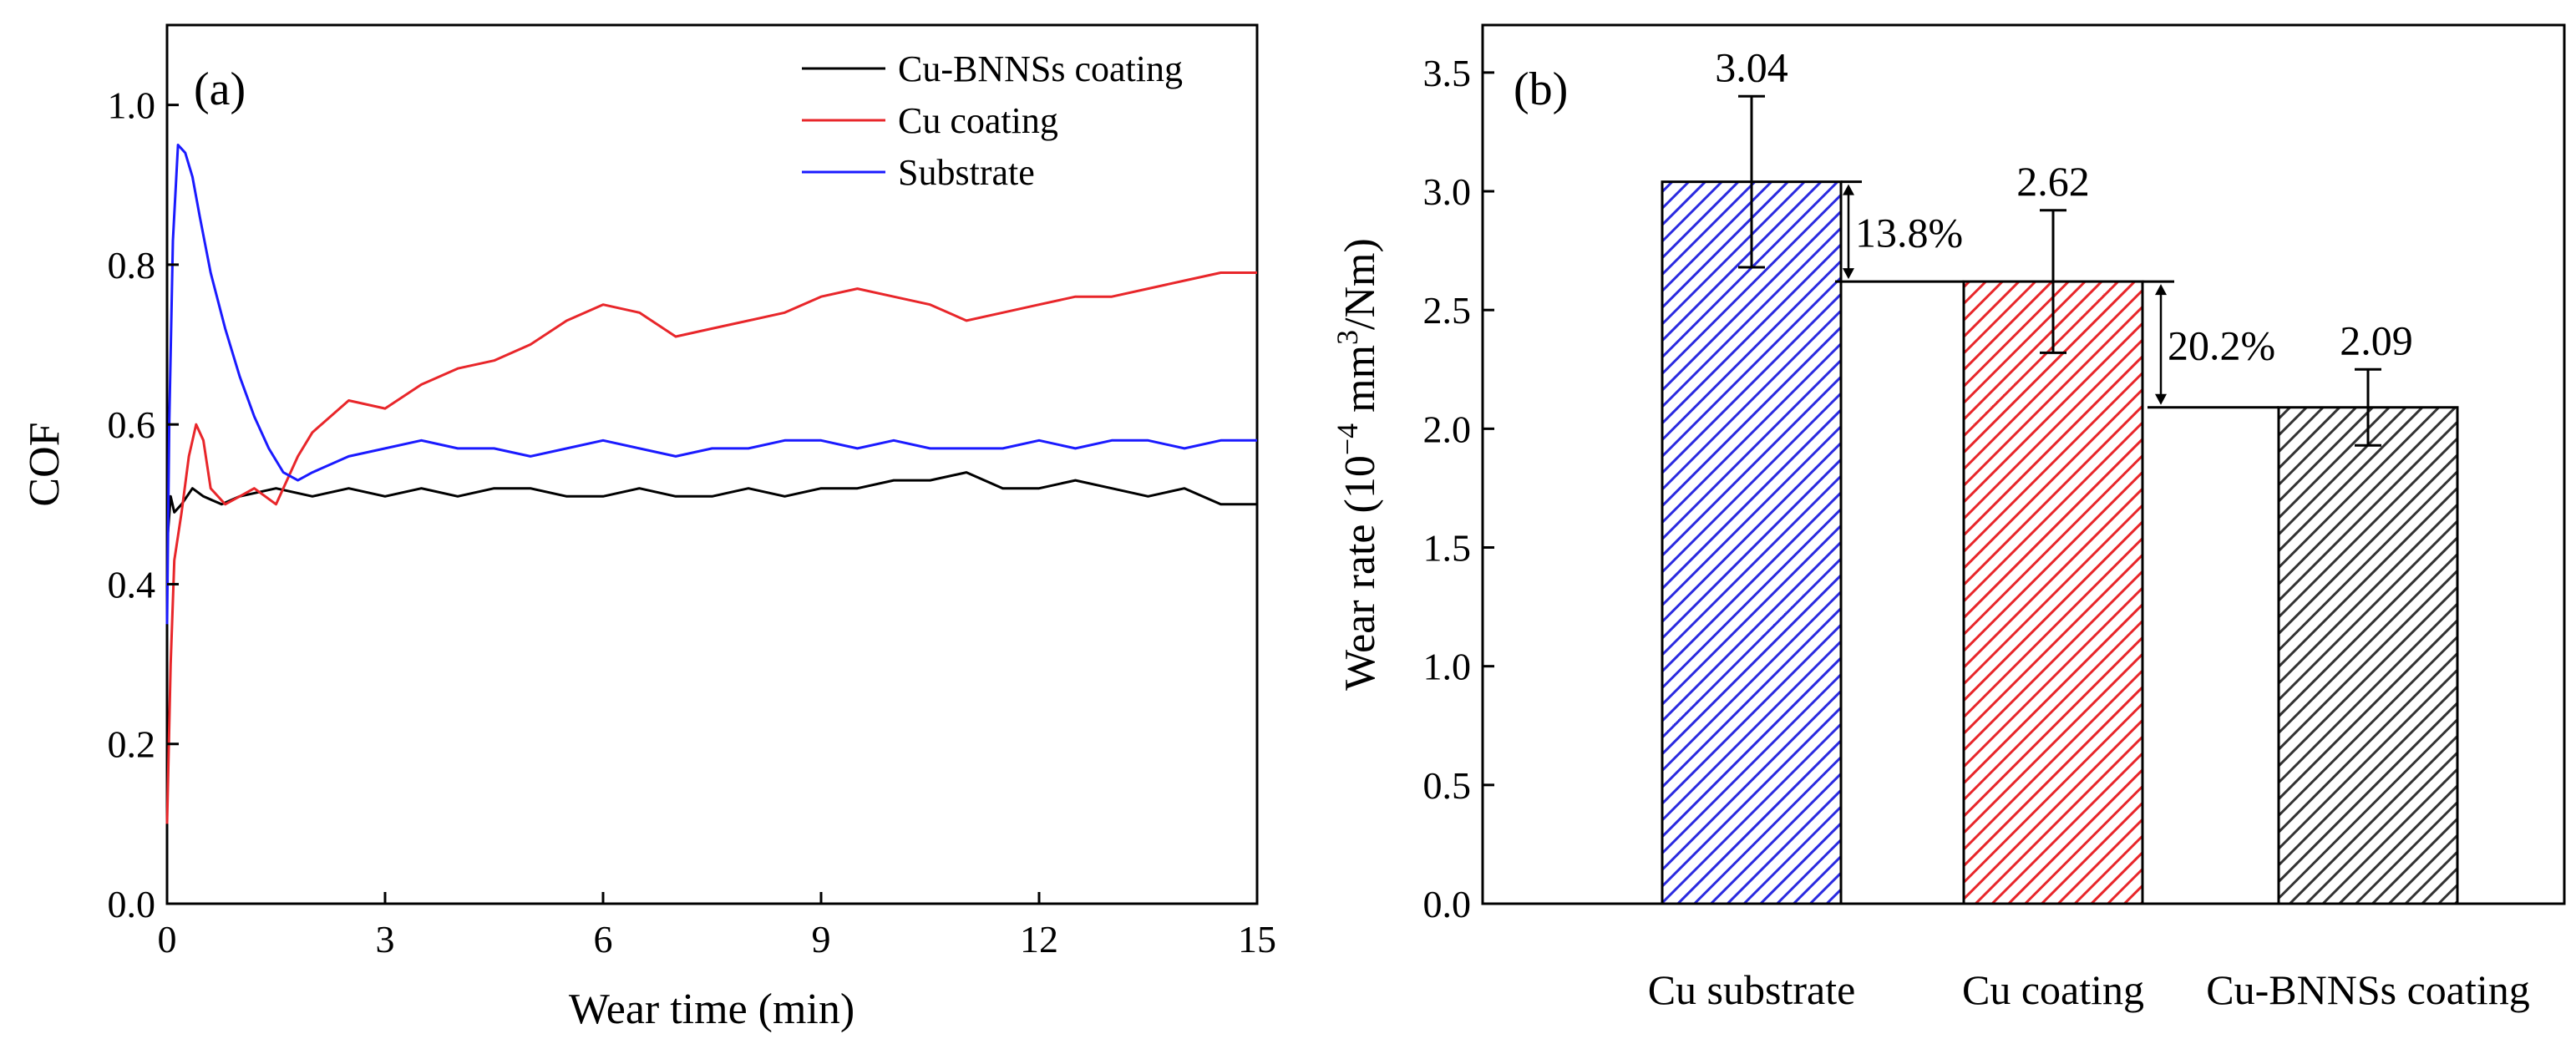  I want to click on panel-b-y-label-exp2: 3, so click(1347, 337).